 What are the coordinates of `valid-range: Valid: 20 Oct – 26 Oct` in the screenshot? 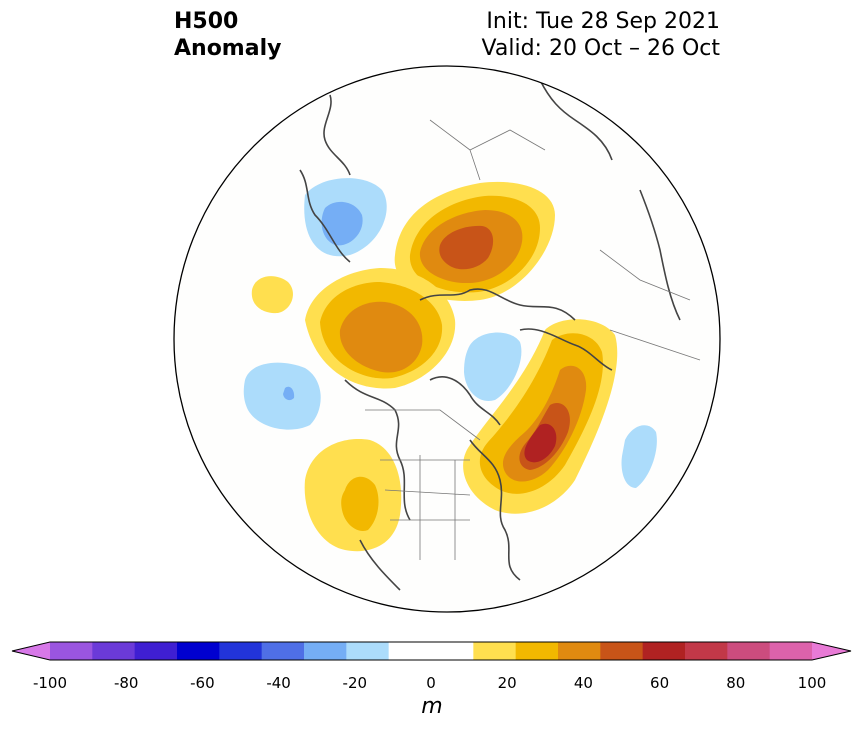 It's located at (600, 48).